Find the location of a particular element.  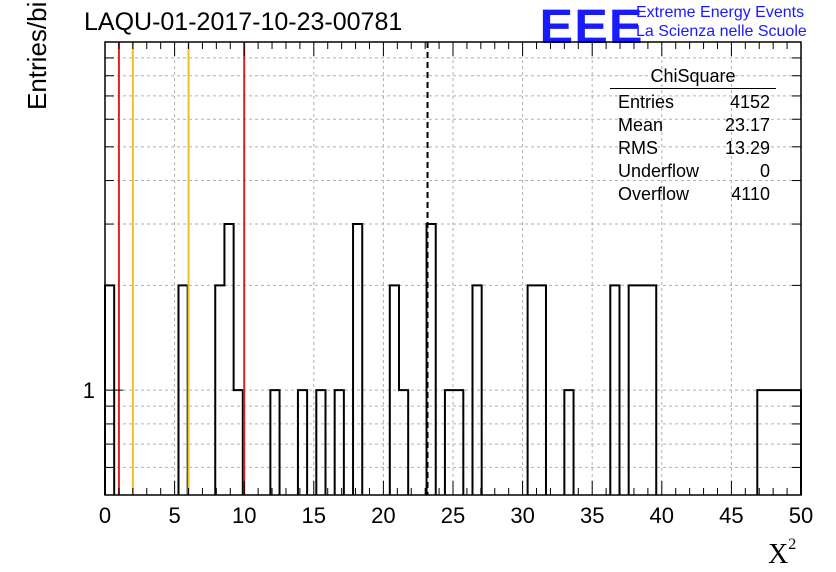

stats-row-underflow: Underflow 0 is located at coordinates (693, 171).